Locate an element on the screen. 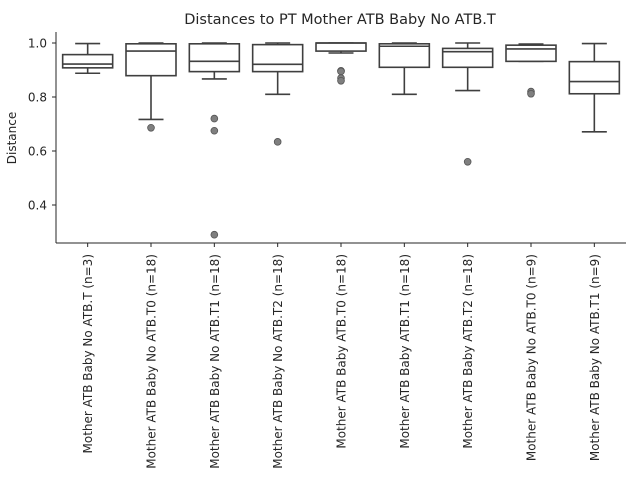 This screenshot has width=640, height=480. y-axis-ticks: 0.4 0.6 0.8 1.0 is located at coordinates (42, 125).